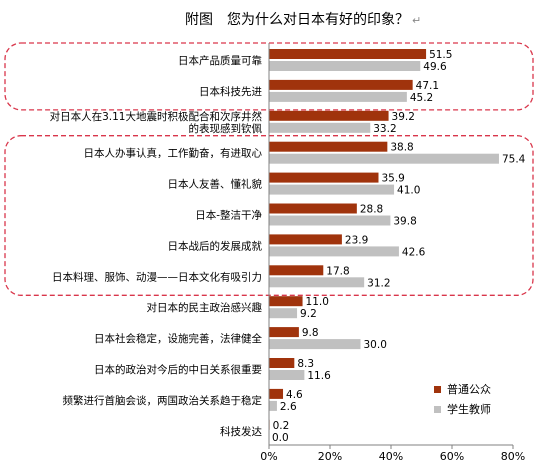  I want to click on x-tick-label-5: 80%, so click(513, 455).